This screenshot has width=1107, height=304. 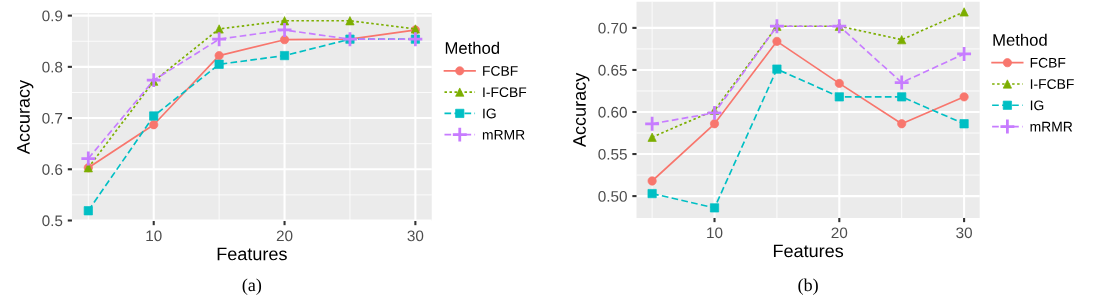 What do you see at coordinates (52, 221) in the screenshot?
I see `y-tick-label: 0.5` at bounding box center [52, 221].